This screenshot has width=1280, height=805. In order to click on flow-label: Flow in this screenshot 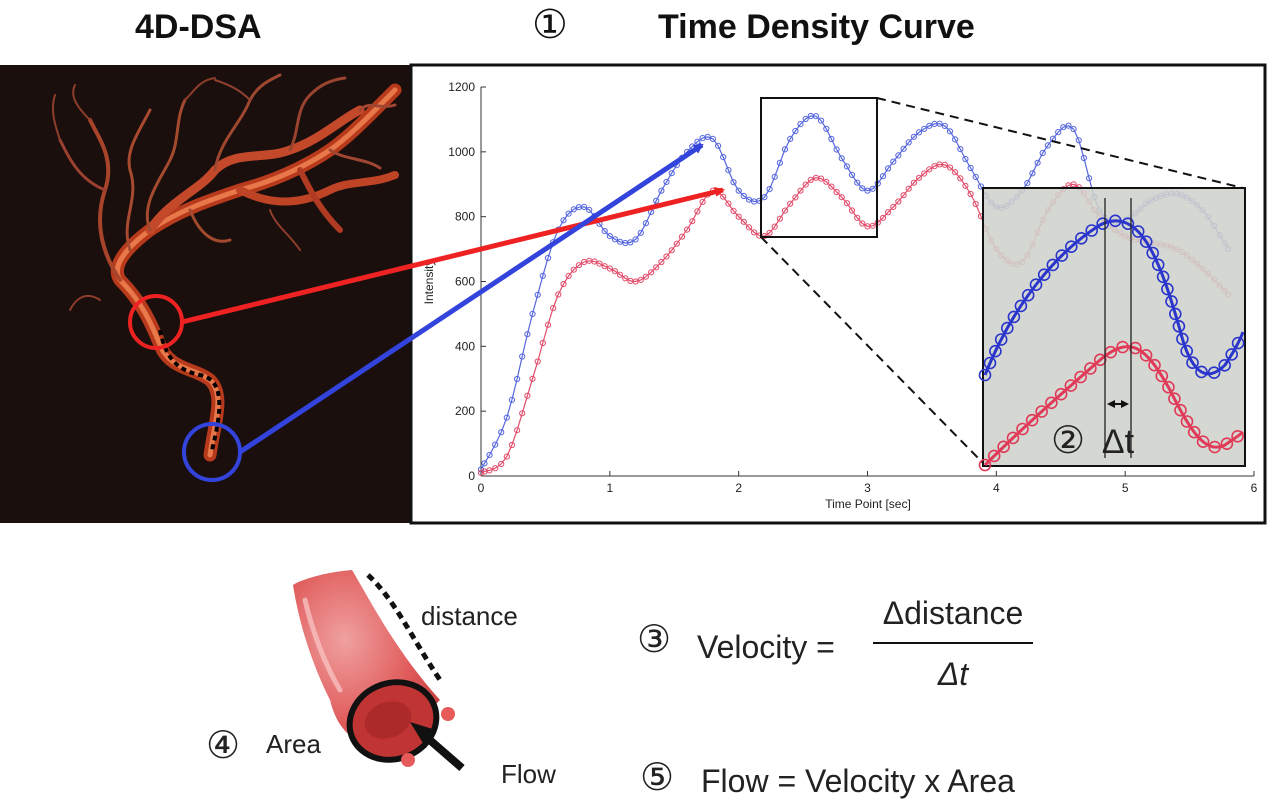, I will do `click(528, 774)`.